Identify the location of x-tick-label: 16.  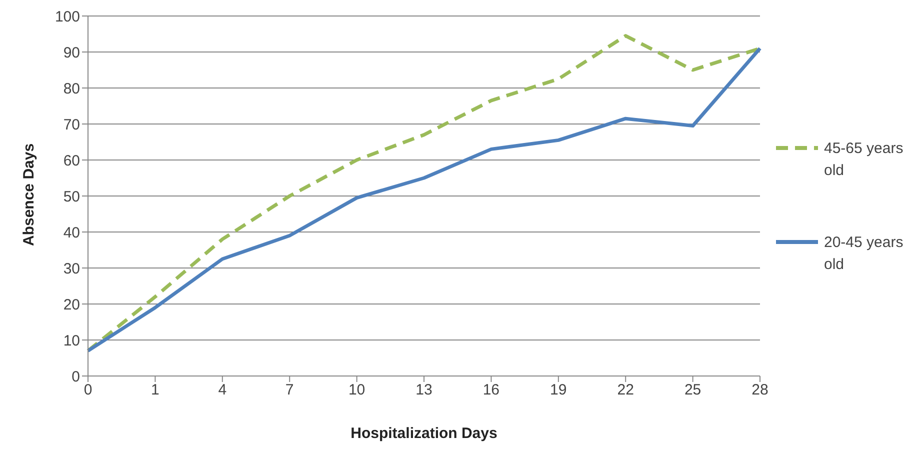
(491, 390).